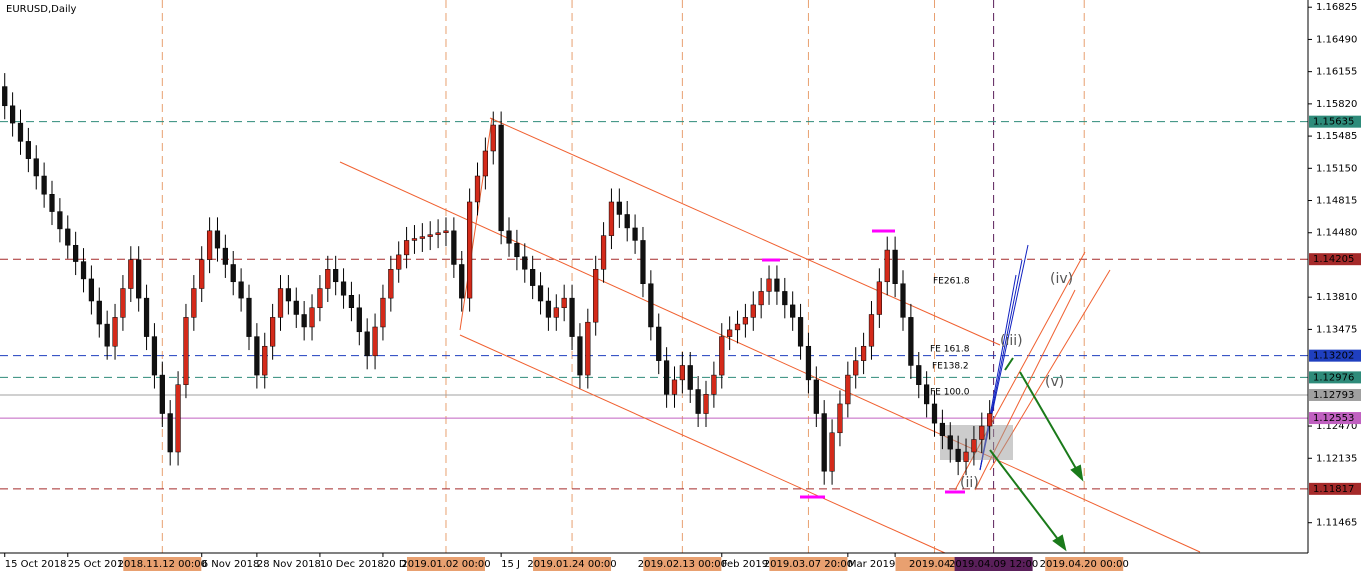 The image size is (1362, 576). What do you see at coordinates (445, 564) in the screenshot?
I see `separator-label: 2019.01.02 00:00` at bounding box center [445, 564].